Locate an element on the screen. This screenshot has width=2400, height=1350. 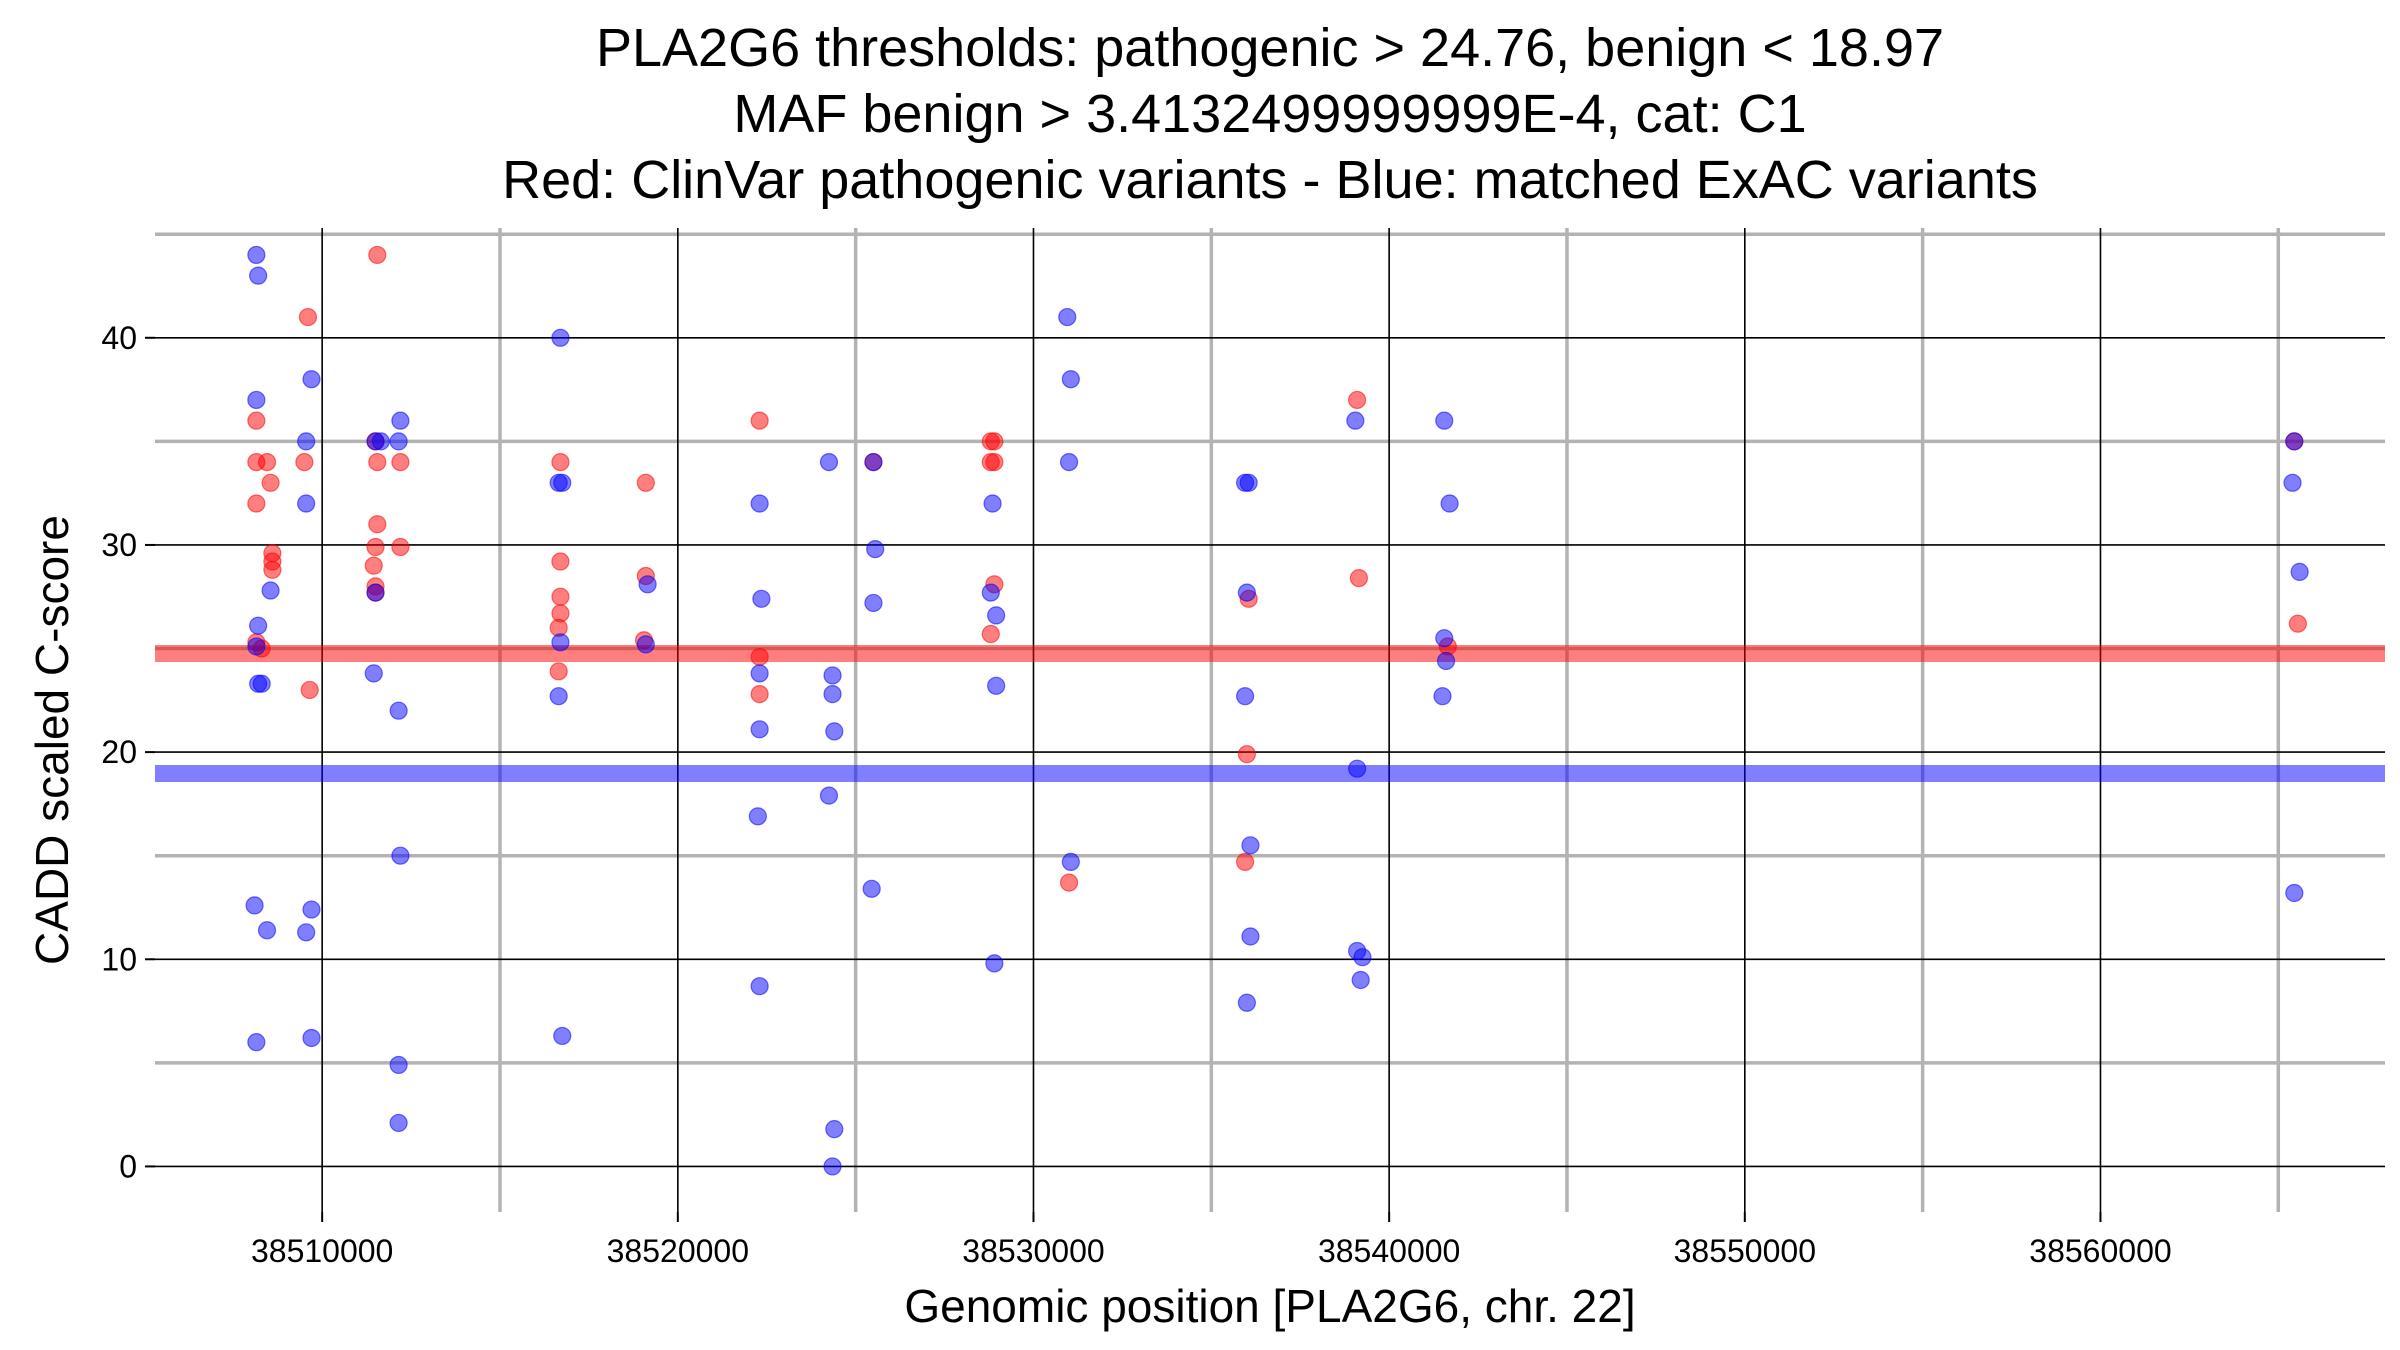
y-tick-label: 20 is located at coordinates (119, 752).